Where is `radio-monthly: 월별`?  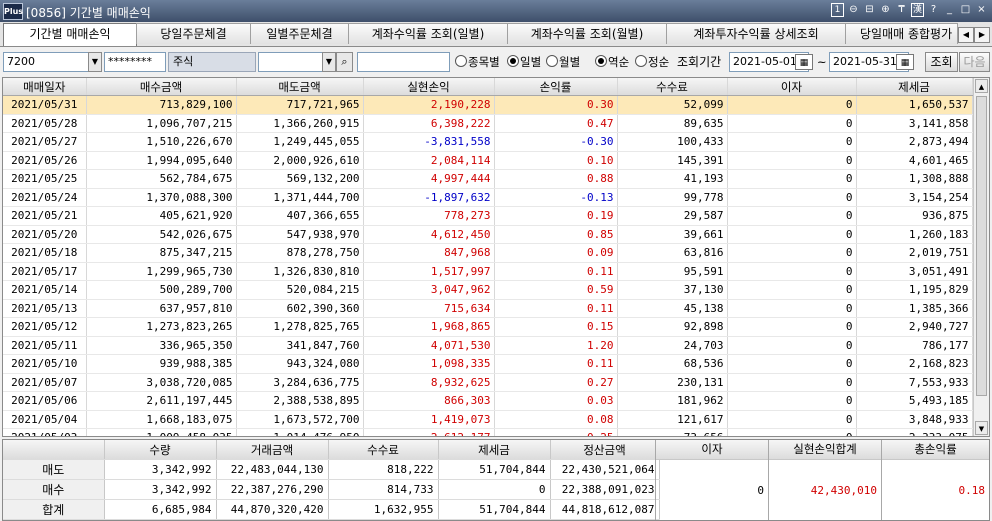 radio-monthly: 월별 is located at coordinates (563, 62).